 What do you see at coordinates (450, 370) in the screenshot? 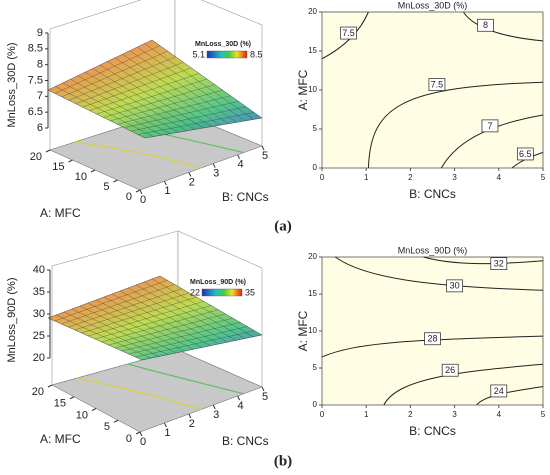
I see `contour-label: 26` at bounding box center [450, 370].